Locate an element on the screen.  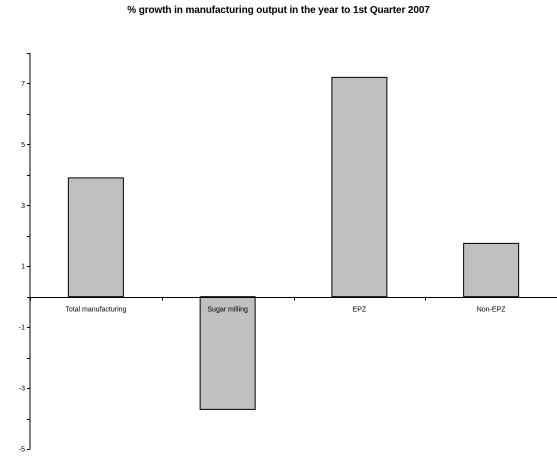
bar-sugar-milling is located at coordinates (227, 353).